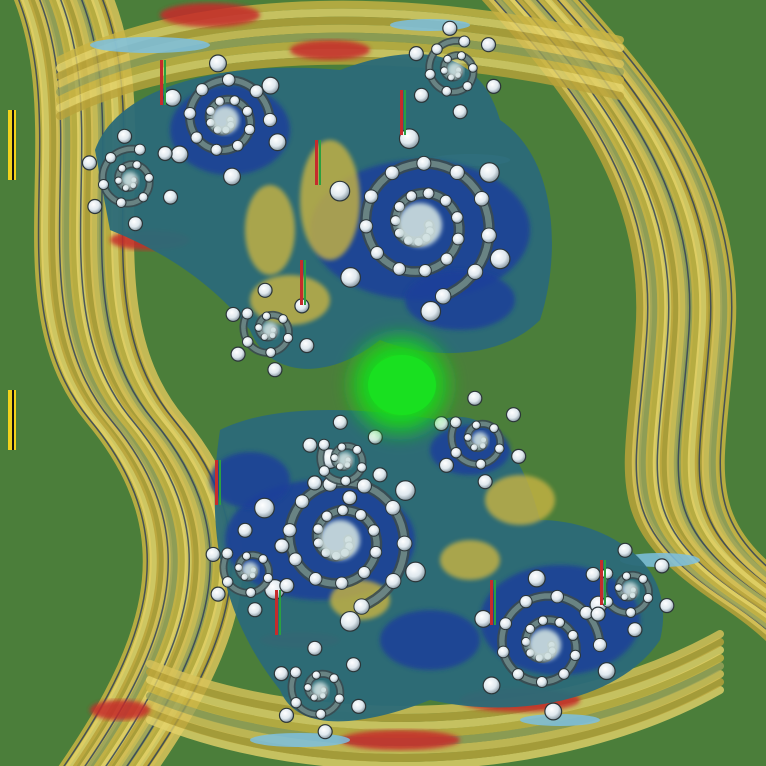  I want to click on center-green-glow, so click(400, 385).